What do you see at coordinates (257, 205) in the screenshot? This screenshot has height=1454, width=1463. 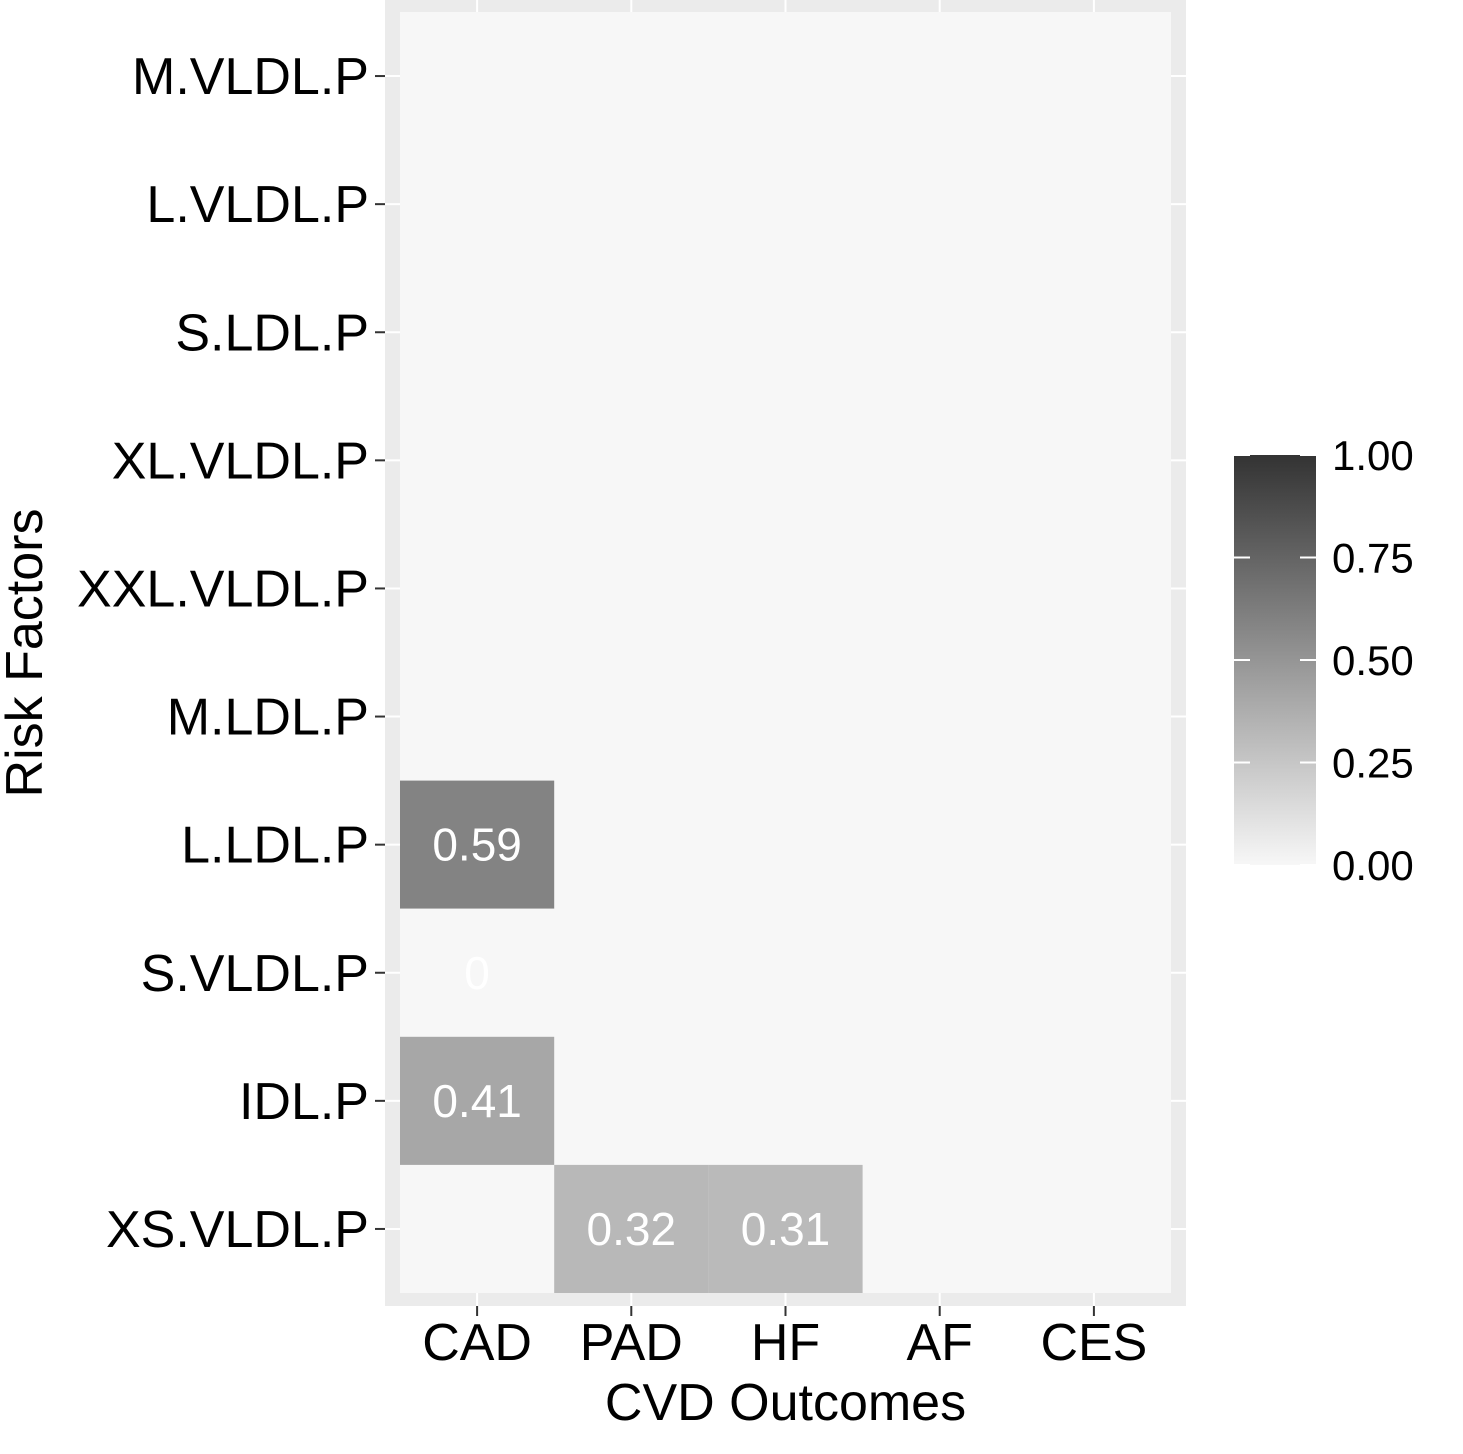 I see `y-tick-label-l-vldl-p: L.VLDL.P` at bounding box center [257, 205].